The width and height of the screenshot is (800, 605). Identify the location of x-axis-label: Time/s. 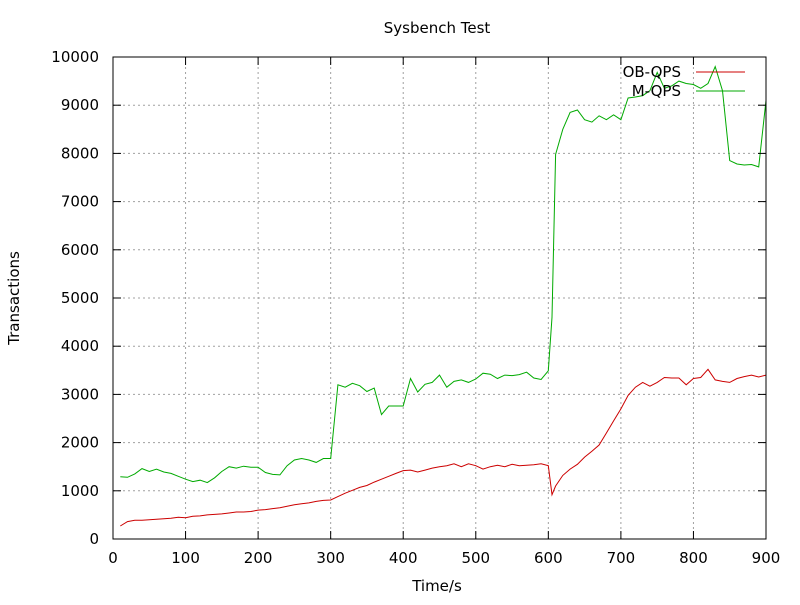
(436, 586).